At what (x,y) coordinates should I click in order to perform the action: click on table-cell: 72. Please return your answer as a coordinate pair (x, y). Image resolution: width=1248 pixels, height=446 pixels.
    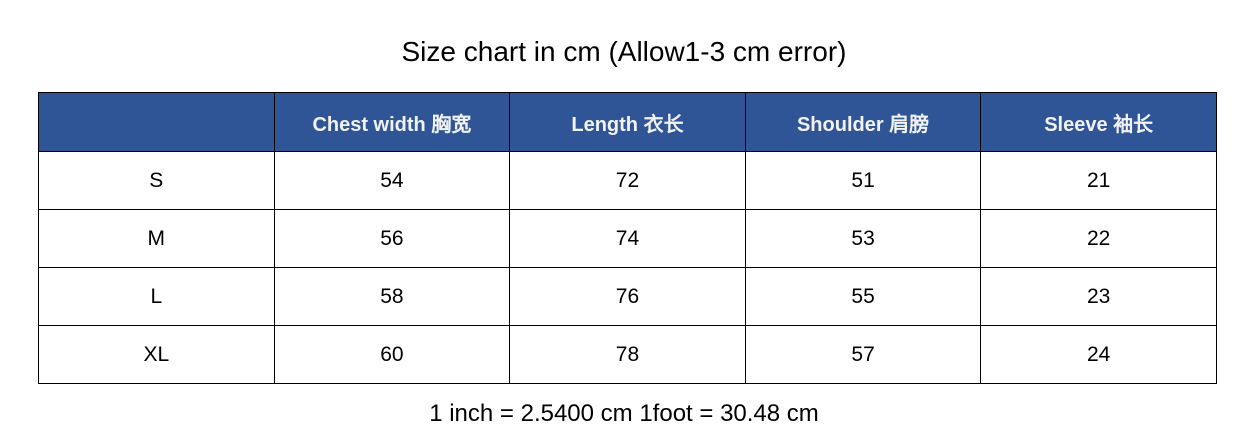
    Looking at the image, I should click on (627, 180).